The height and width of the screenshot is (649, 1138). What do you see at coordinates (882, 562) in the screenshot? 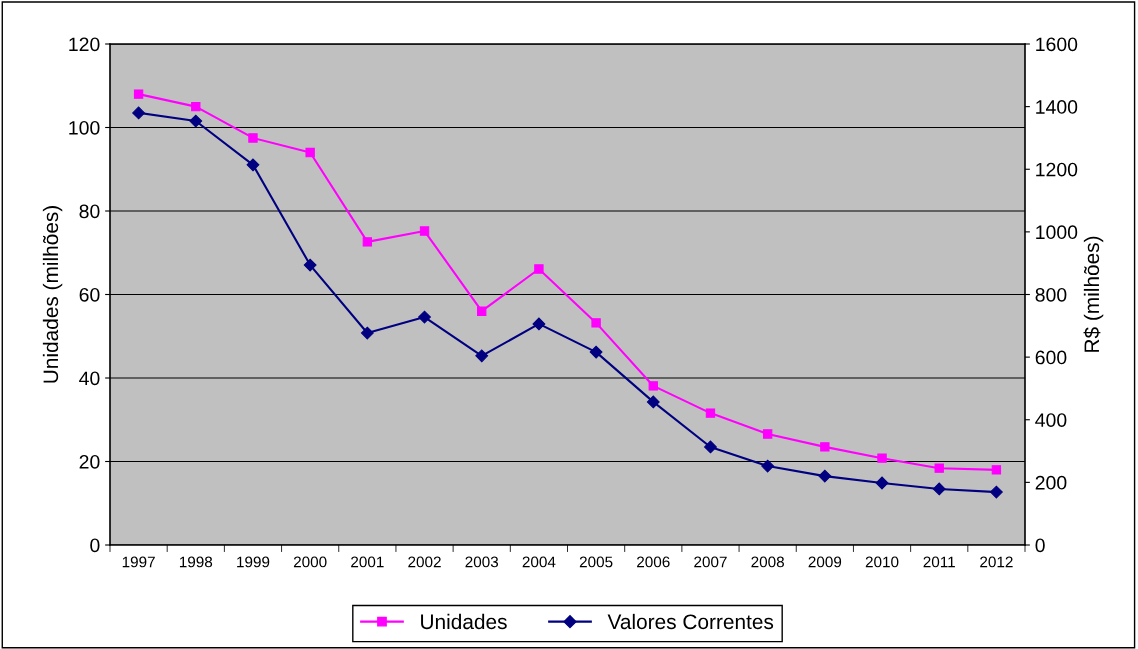
I see `x-tick-label: 2010` at bounding box center [882, 562].